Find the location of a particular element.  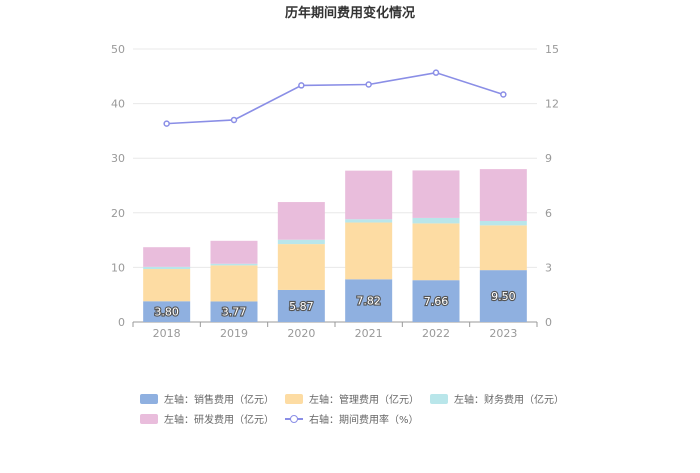

y-right-tick-label: 0 is located at coordinates (548, 322).